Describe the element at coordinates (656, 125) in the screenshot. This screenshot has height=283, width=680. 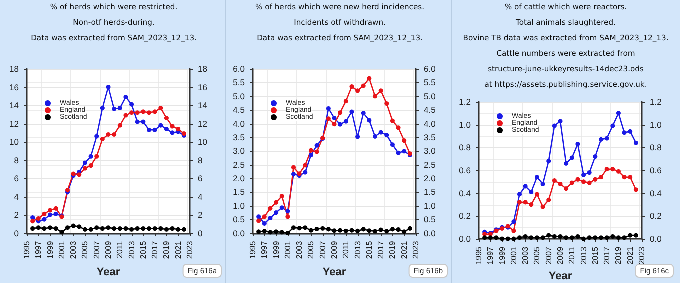
I see `y2-tick-label: 1.0` at that location.